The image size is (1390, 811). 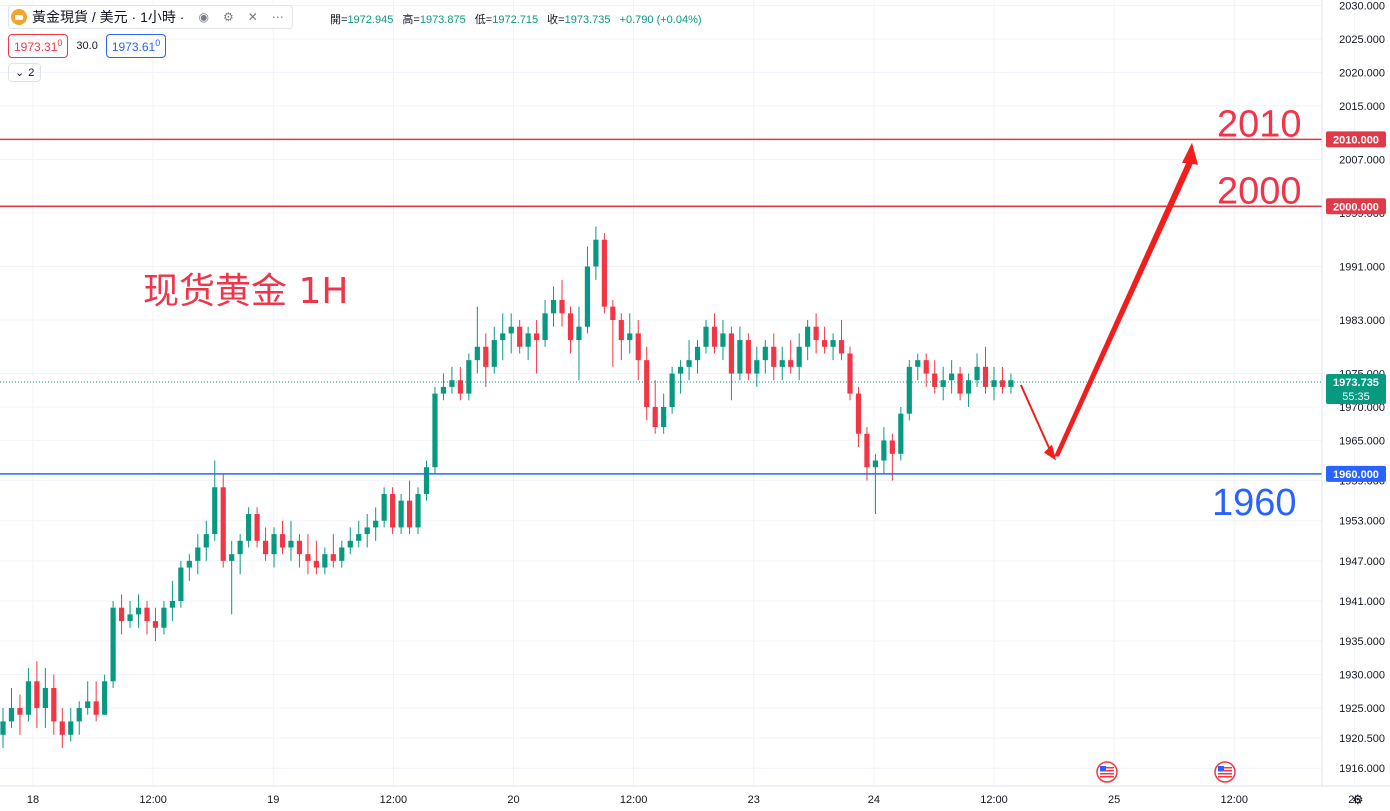 I want to click on price-tick-label: 1925.000, so click(x=1362, y=709).